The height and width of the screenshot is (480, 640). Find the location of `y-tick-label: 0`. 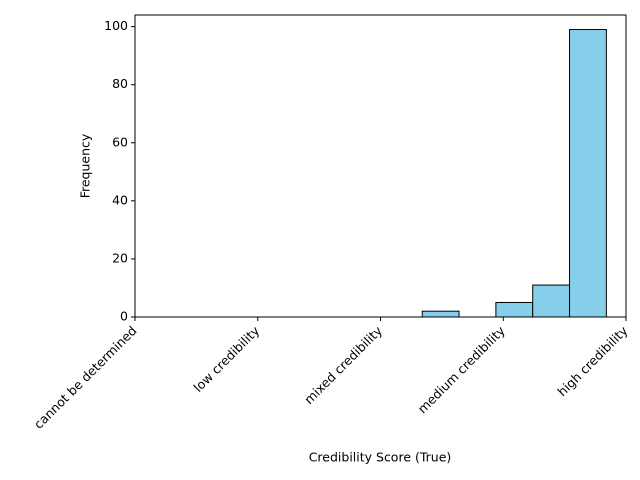

y-tick-label: 0 is located at coordinates (124, 316).